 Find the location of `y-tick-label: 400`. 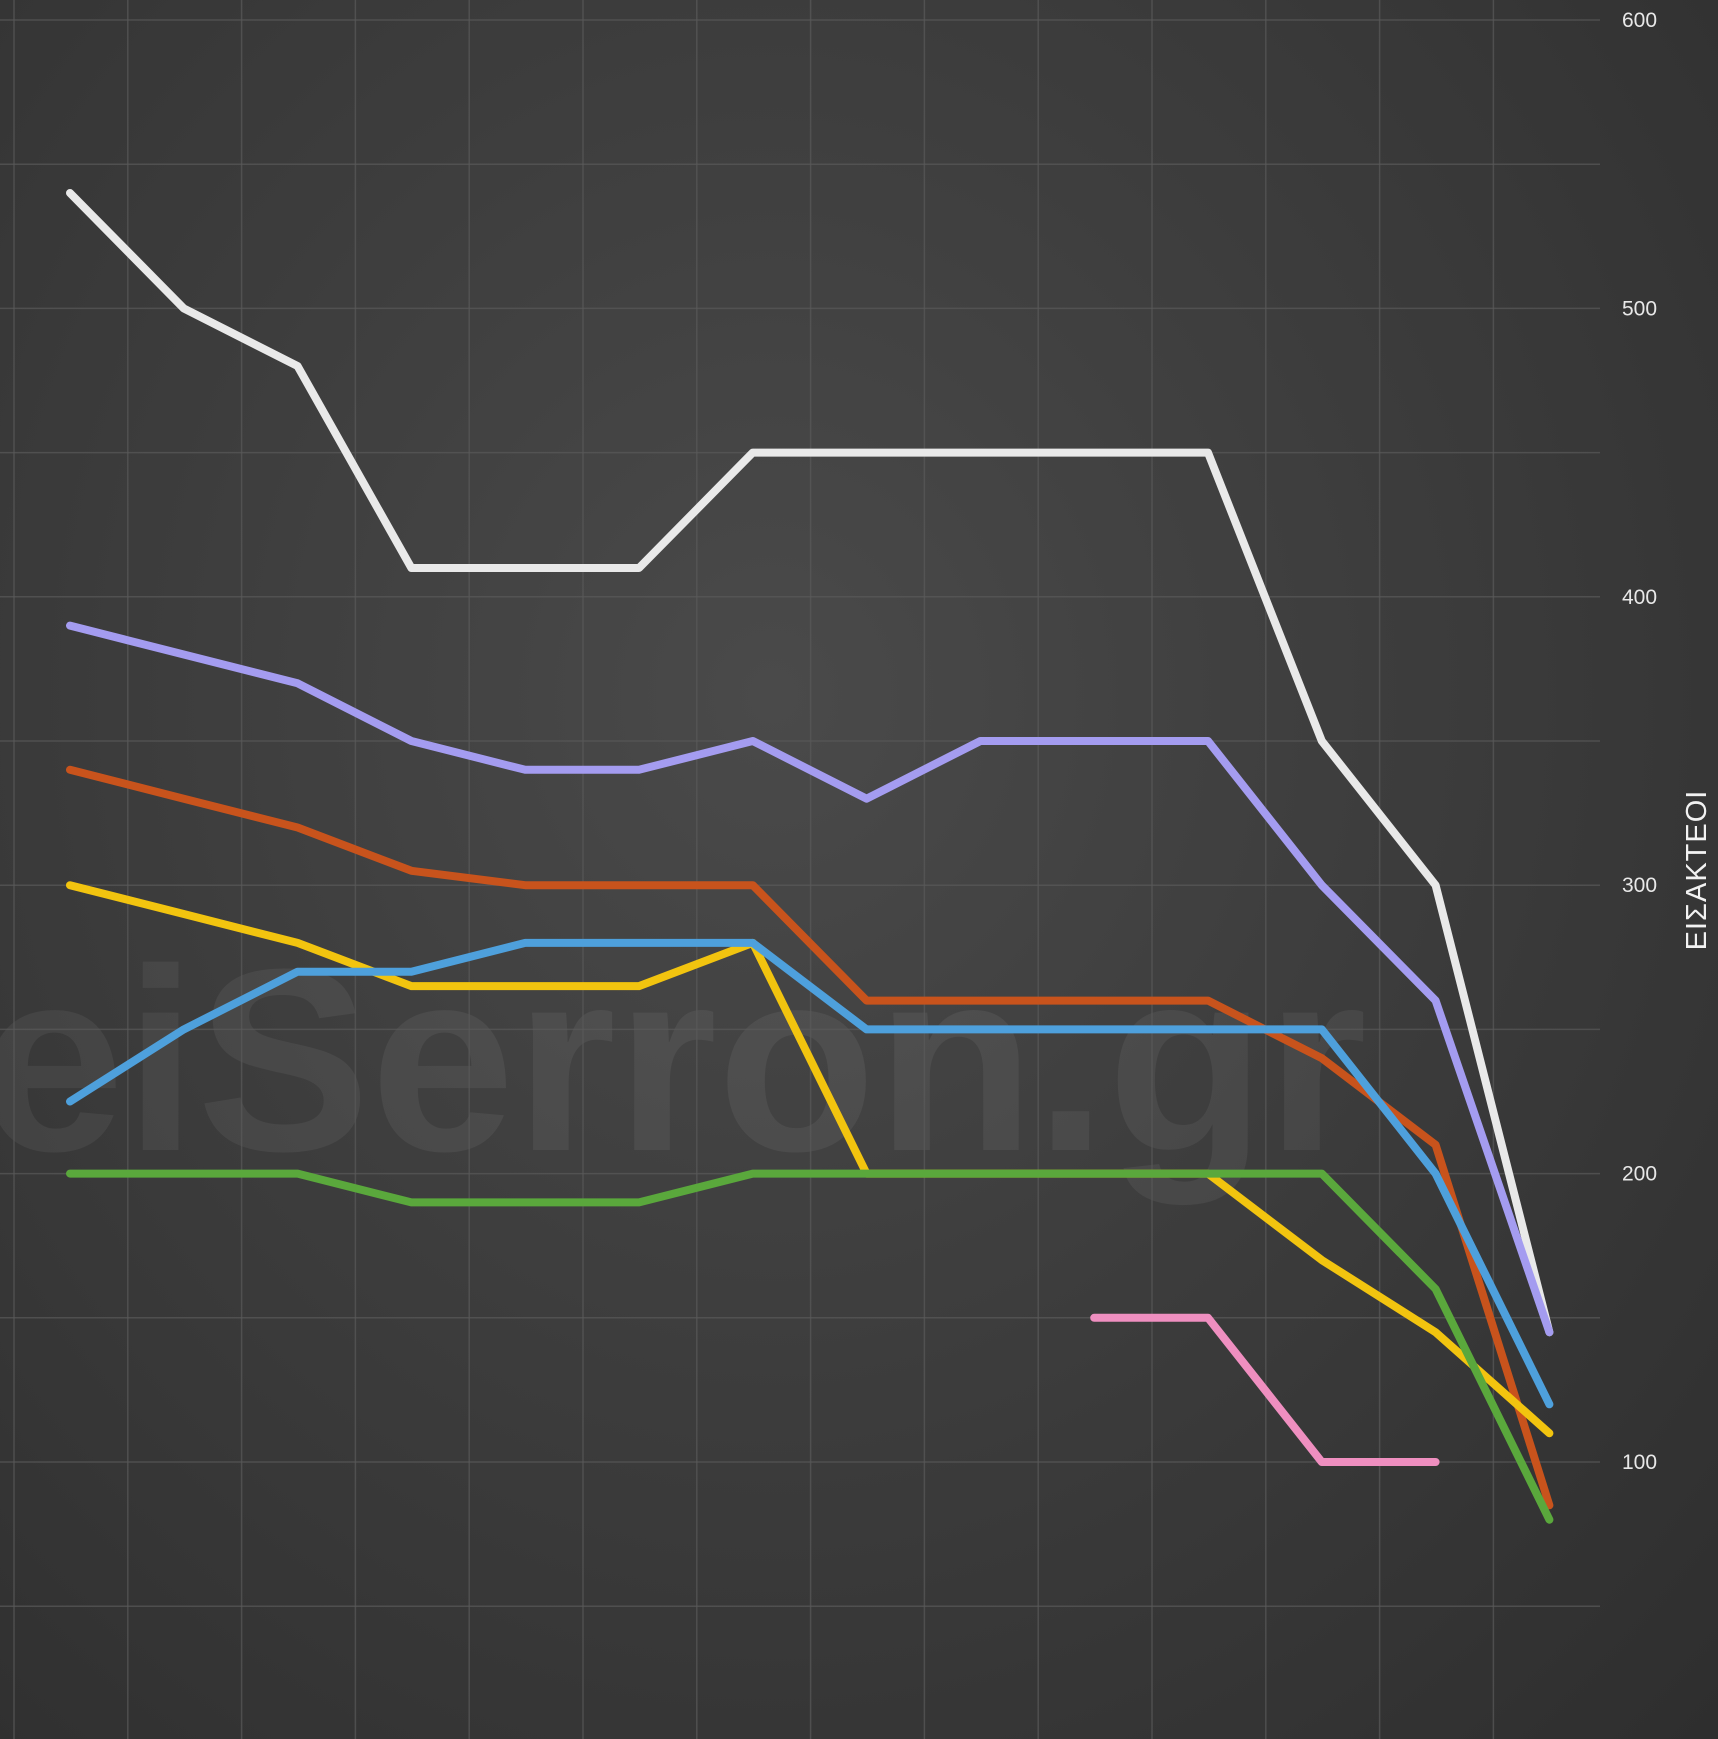

y-tick-label: 400 is located at coordinates (1639, 597).